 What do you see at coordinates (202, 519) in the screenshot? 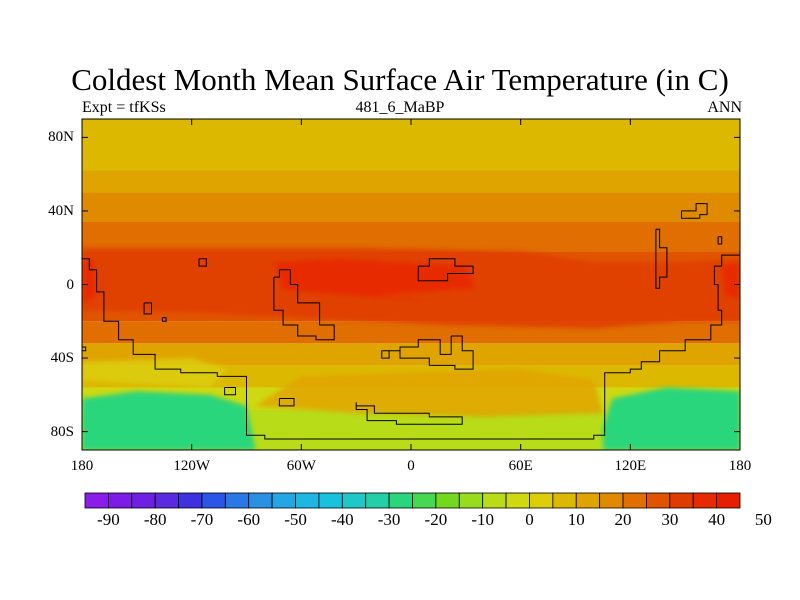
I see `legend-label: -70` at bounding box center [202, 519].